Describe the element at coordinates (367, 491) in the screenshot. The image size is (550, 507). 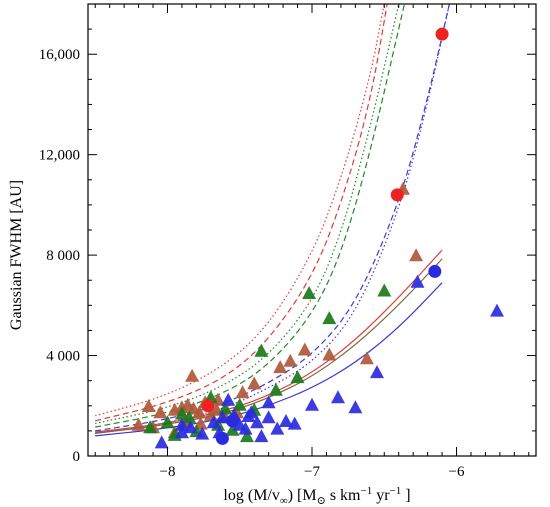
I see `x-axis-label-exp1: −1` at that location.